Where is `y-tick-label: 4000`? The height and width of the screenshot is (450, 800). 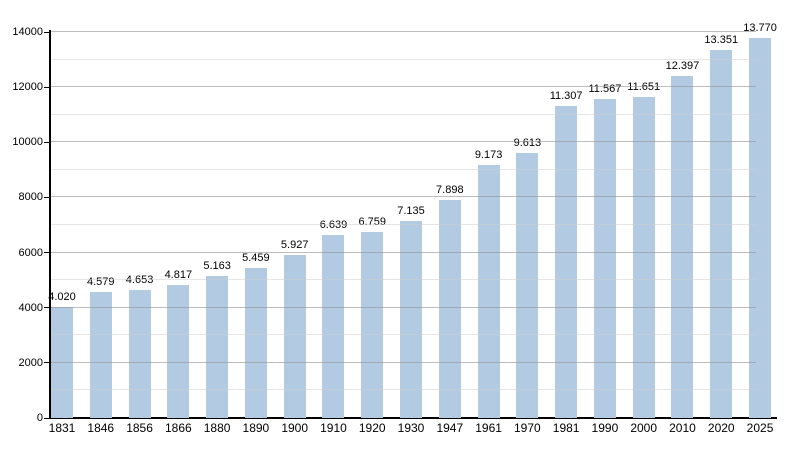
y-tick-label: 4000 is located at coordinates (30, 307).